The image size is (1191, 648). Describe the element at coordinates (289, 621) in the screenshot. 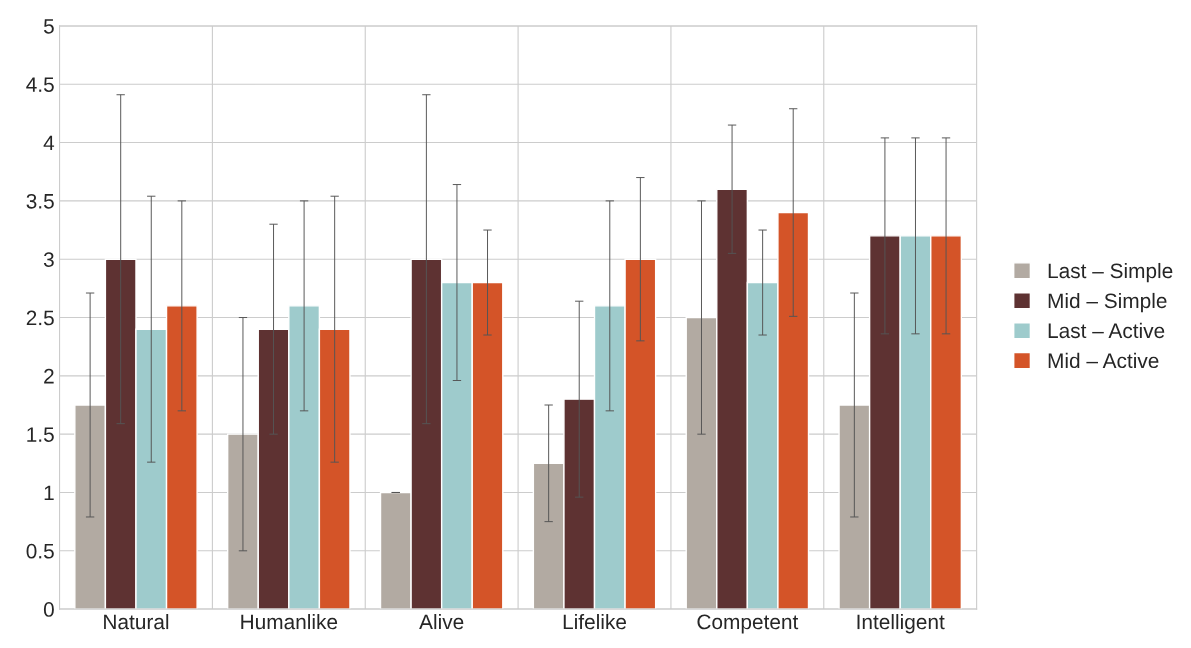

I see `x-tick-label: Humanlike` at that location.